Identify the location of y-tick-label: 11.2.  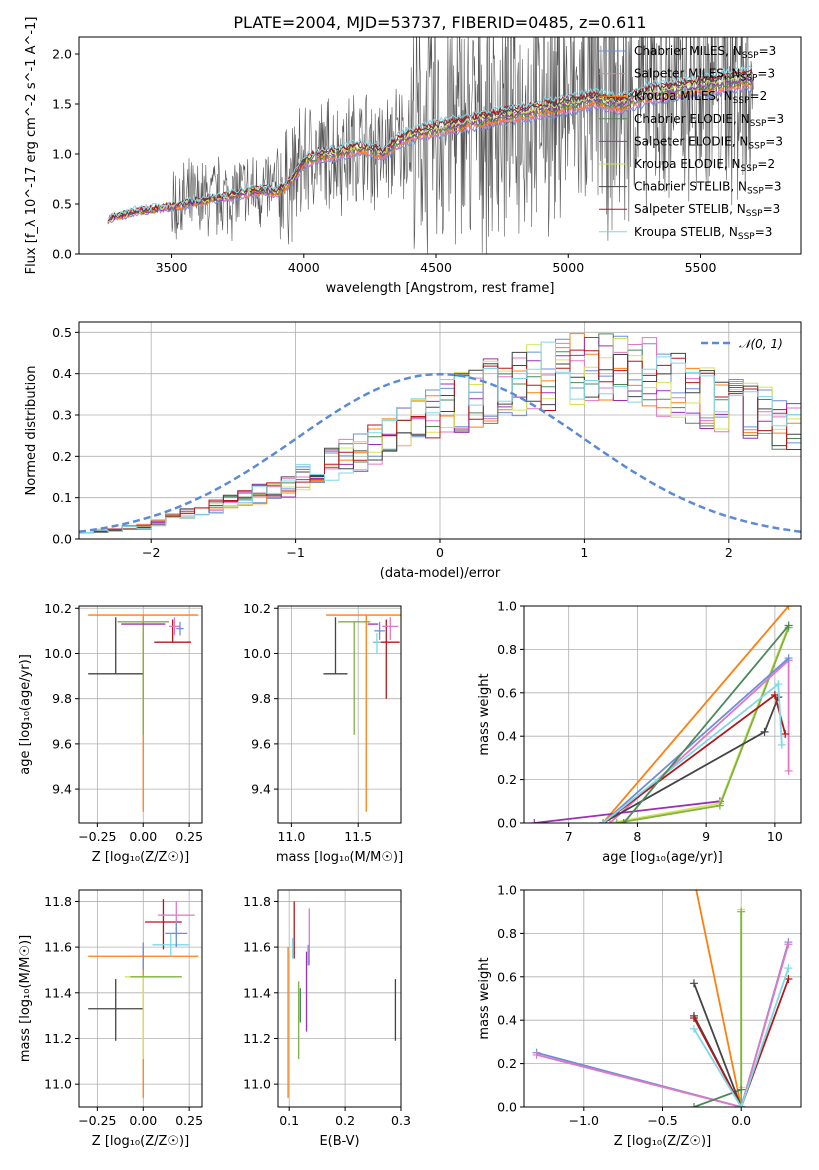
(257, 1038).